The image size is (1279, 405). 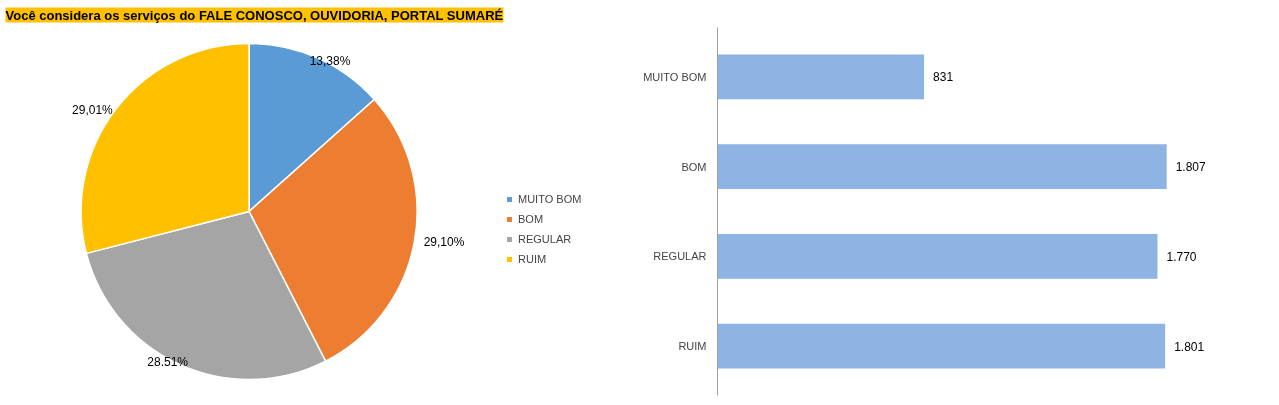 I want to click on y-tick-label: REGULAR, so click(x=680, y=256).